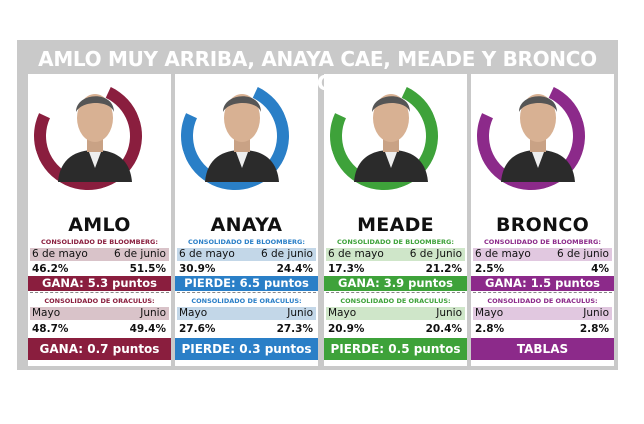 Image resolution: width=644 pixels, height=424 pixels. Describe the element at coordinates (443, 269) in the screenshot. I see `bloomberg-value-end: 21.2%` at that location.